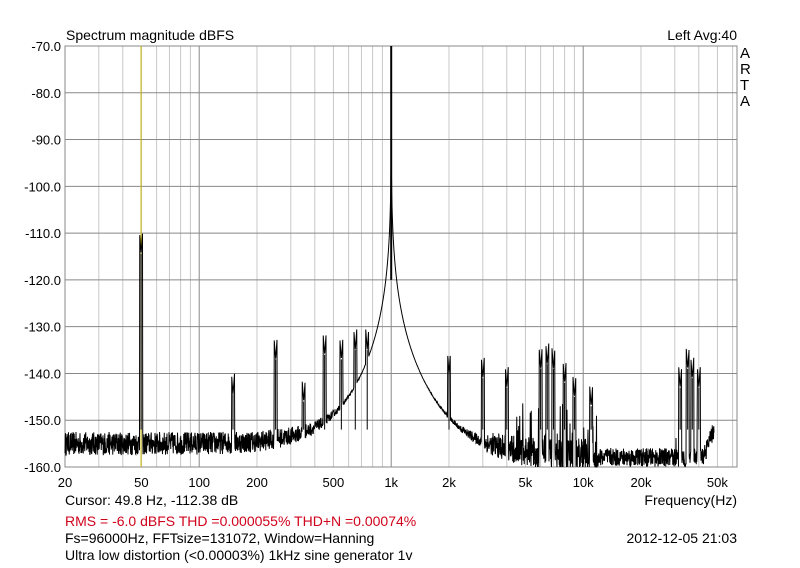 The width and height of the screenshot is (800, 568). I want to click on datetime: 2012-12-05 21:03, so click(681, 538).